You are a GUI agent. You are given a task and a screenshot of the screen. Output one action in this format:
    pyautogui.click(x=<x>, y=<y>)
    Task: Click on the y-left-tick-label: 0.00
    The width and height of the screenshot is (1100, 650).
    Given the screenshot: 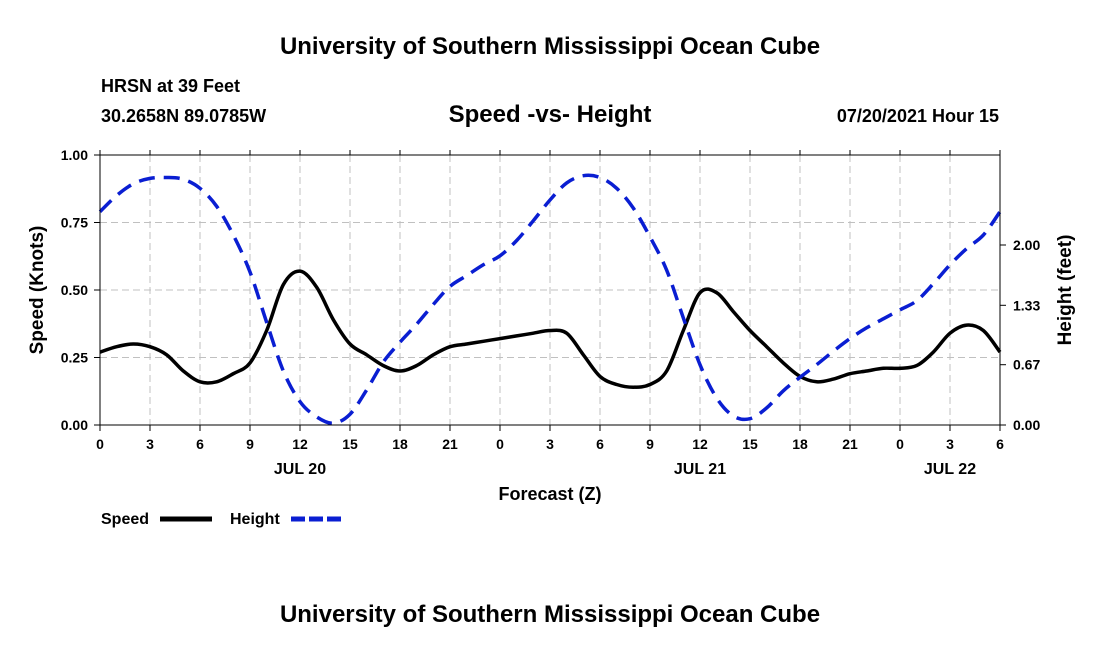 What is the action you would take?
    pyautogui.click(x=74, y=425)
    